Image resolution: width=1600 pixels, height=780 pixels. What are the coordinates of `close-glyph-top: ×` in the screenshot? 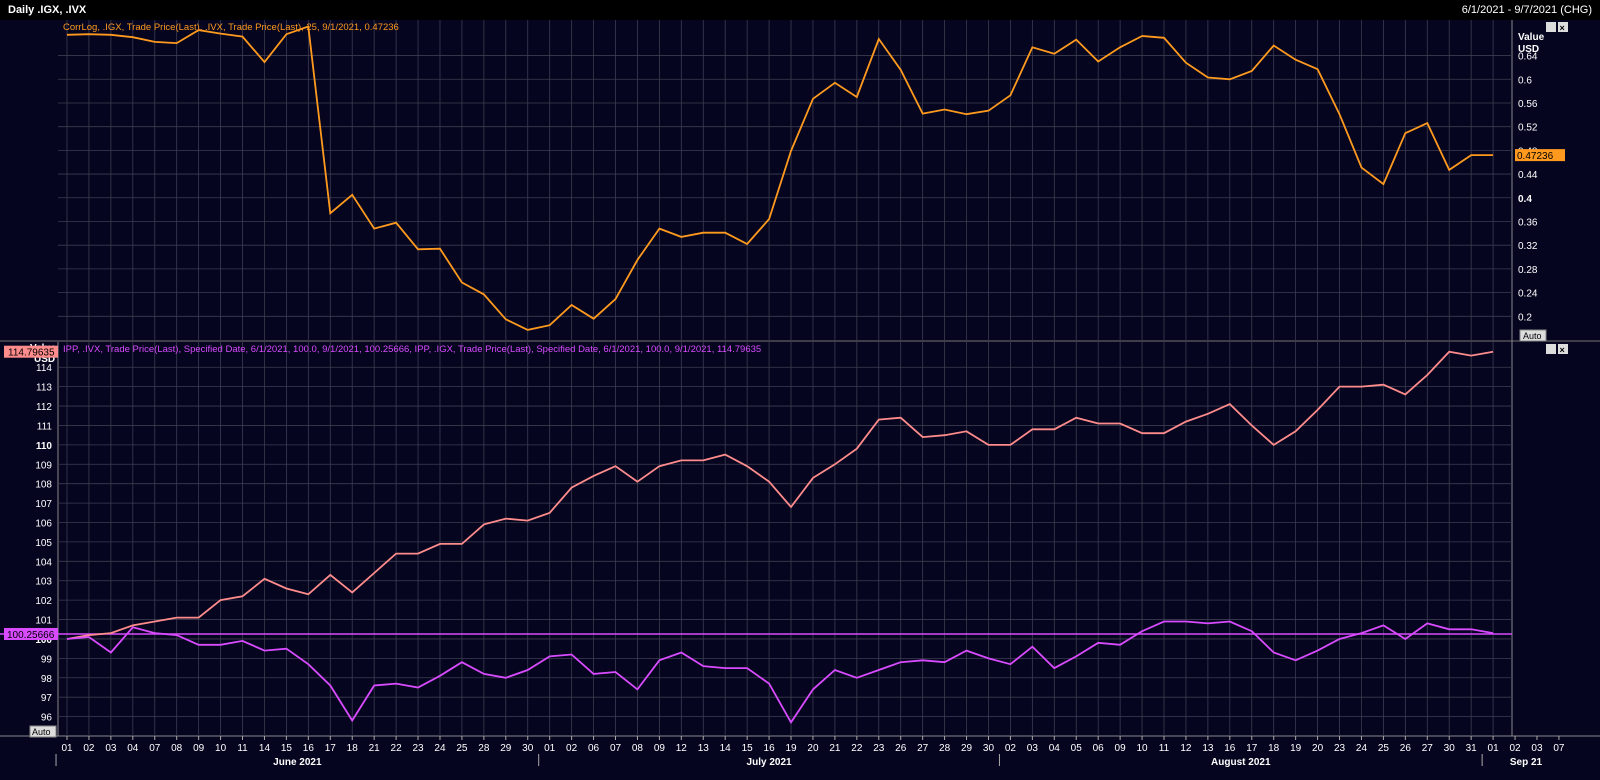 It's located at (1562, 28).